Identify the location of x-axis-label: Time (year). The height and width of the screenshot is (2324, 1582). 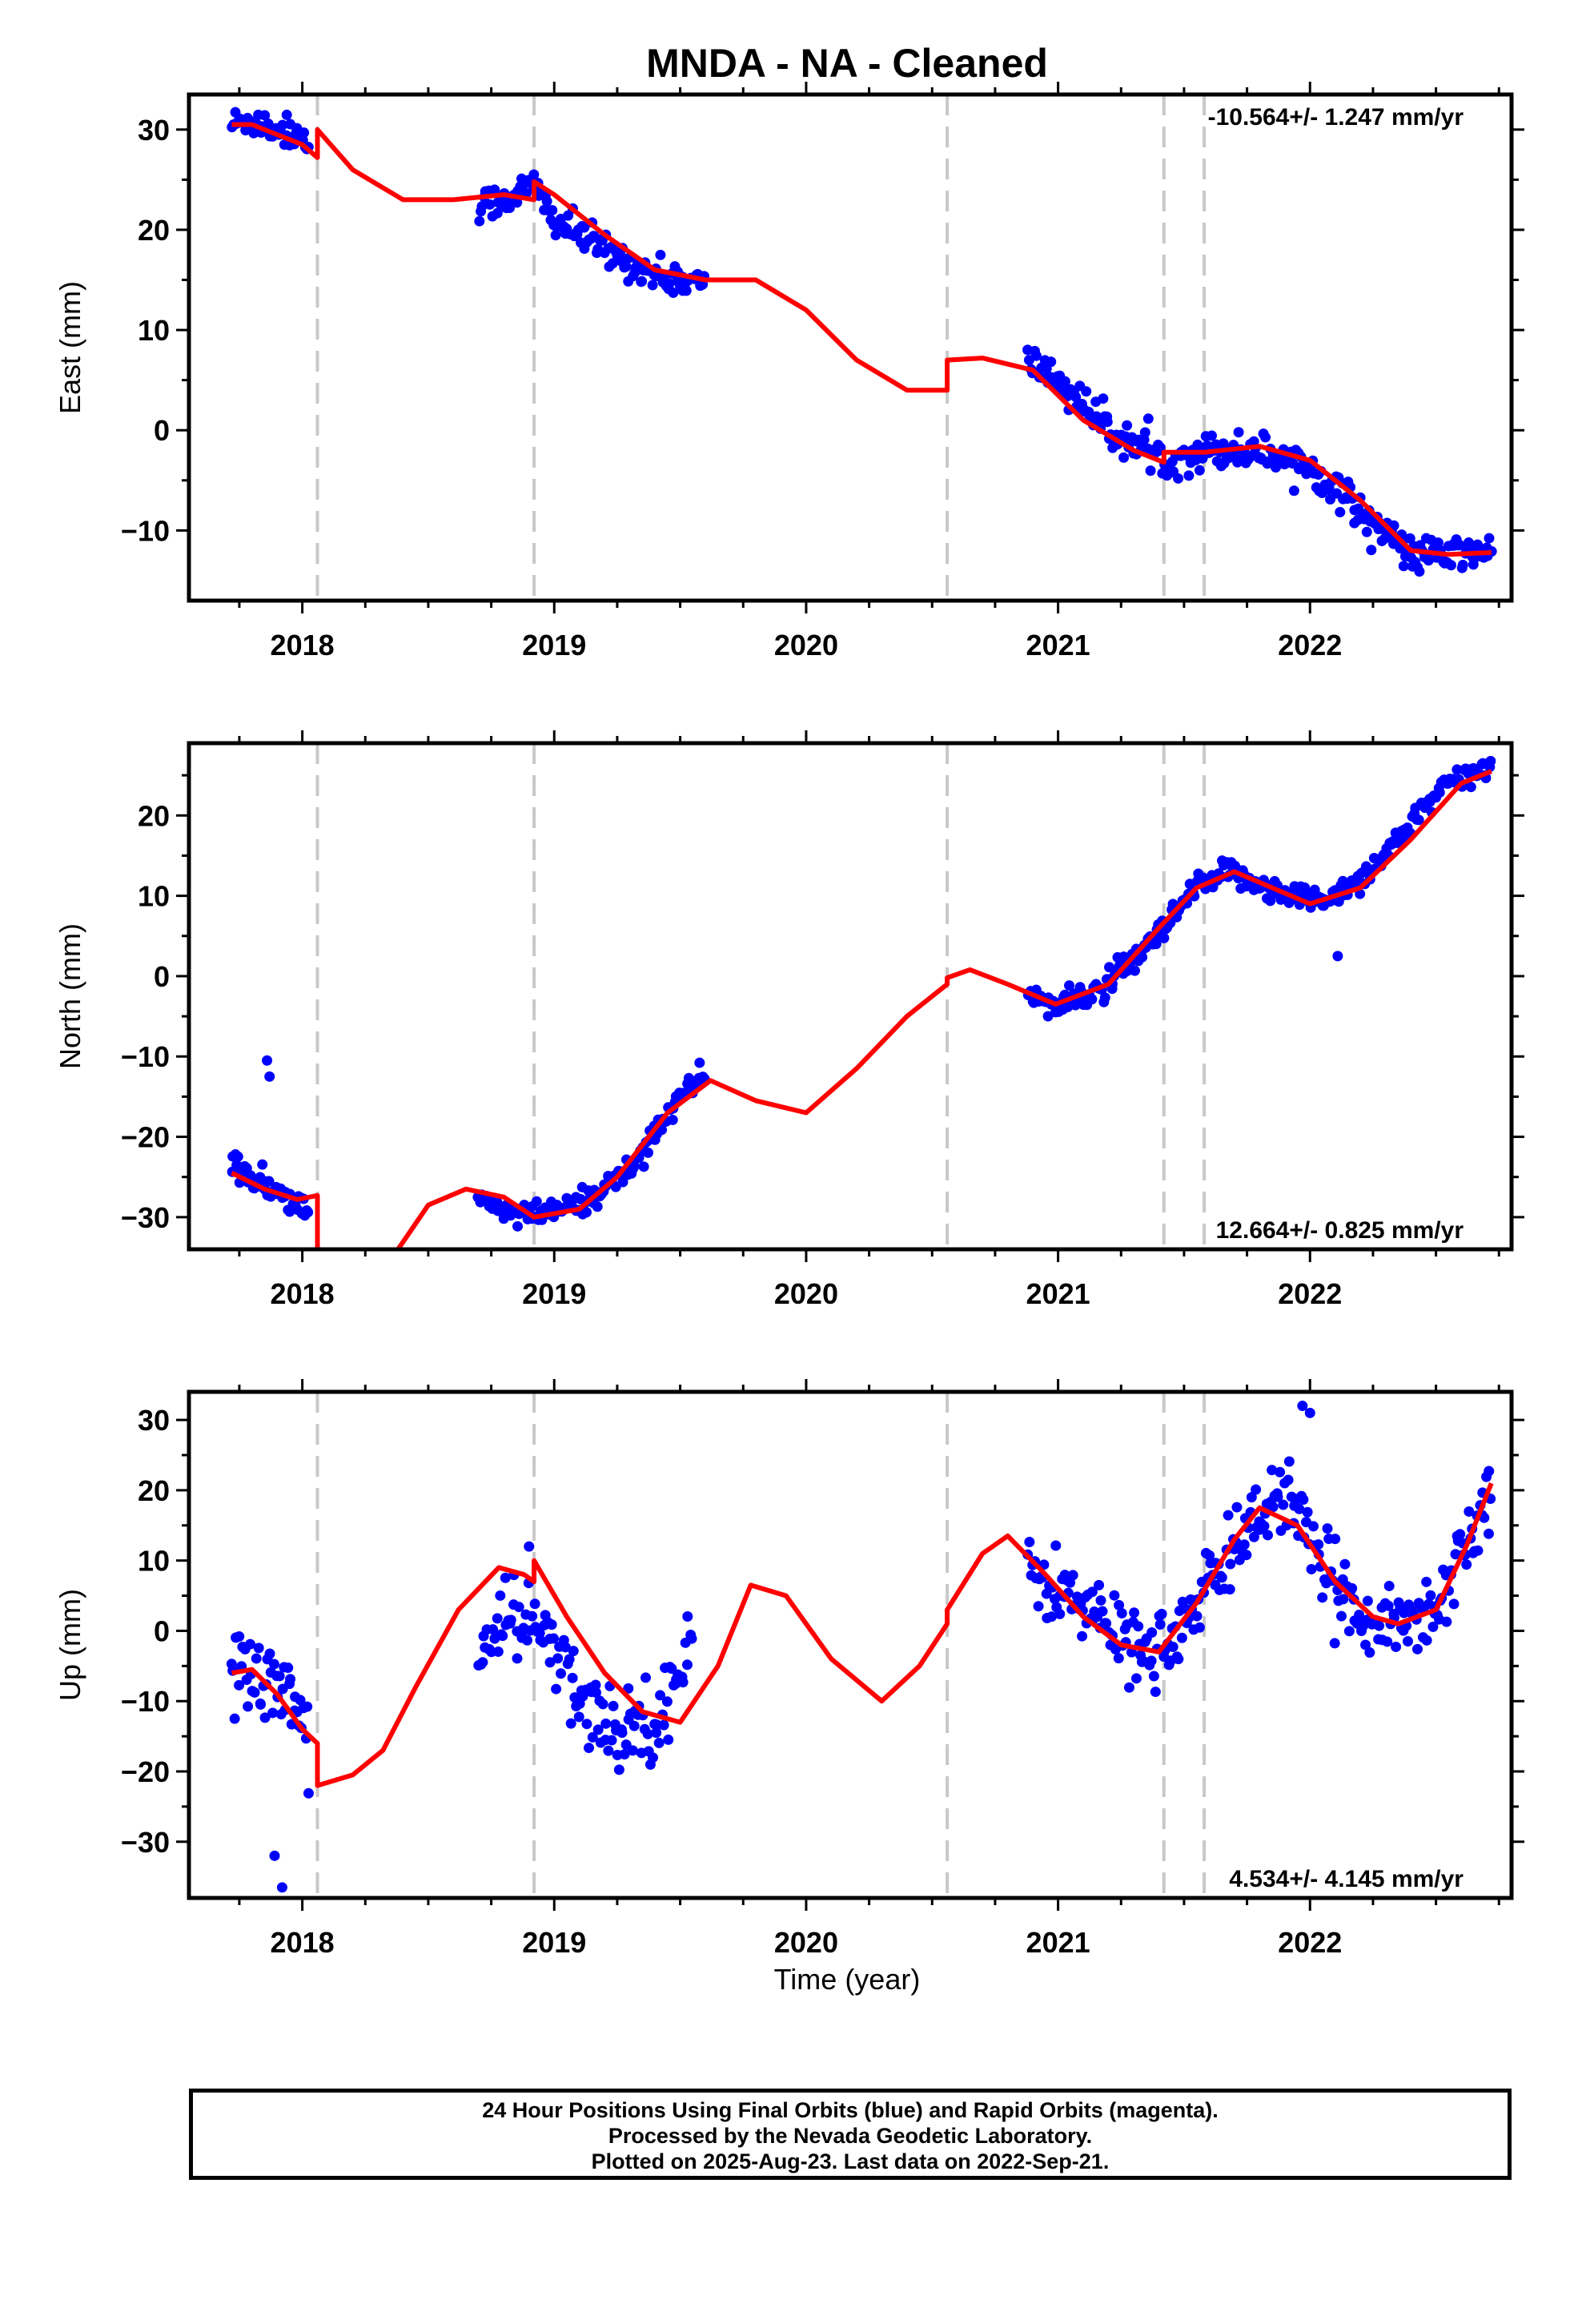
(847, 1979).